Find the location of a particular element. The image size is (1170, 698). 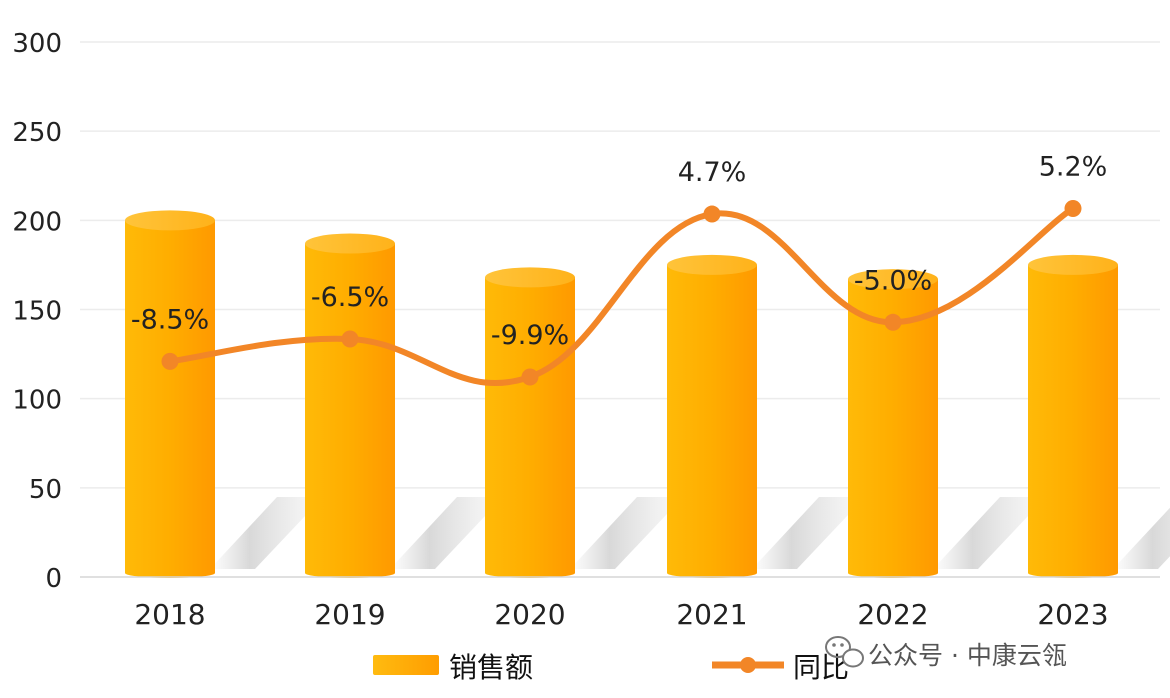

legend-line-marker is located at coordinates (748, 665).